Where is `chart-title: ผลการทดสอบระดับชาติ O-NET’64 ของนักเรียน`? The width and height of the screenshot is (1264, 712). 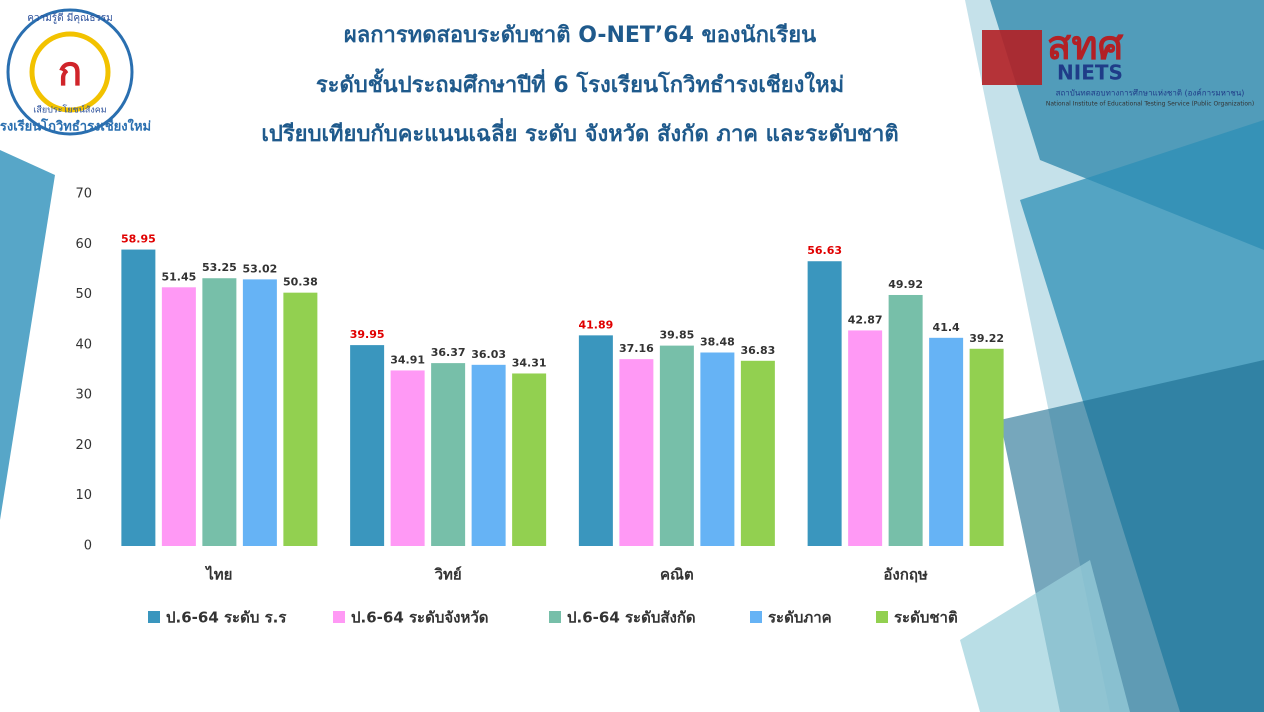 chart-title: ผลการทดสอบระดับชาติ O-NET’64 ของนักเรียน is located at coordinates (580, 35).